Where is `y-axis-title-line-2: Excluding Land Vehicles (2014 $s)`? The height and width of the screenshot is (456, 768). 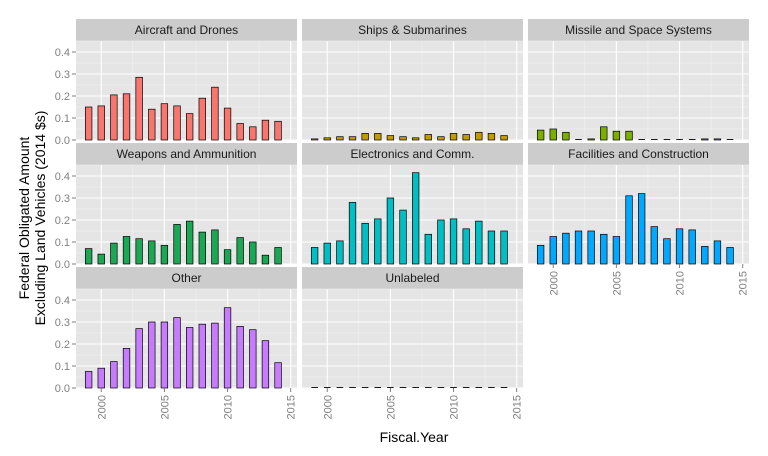
y-axis-title-line-2: Excluding Land Vehicles (2014 $s) is located at coordinates (40, 218).